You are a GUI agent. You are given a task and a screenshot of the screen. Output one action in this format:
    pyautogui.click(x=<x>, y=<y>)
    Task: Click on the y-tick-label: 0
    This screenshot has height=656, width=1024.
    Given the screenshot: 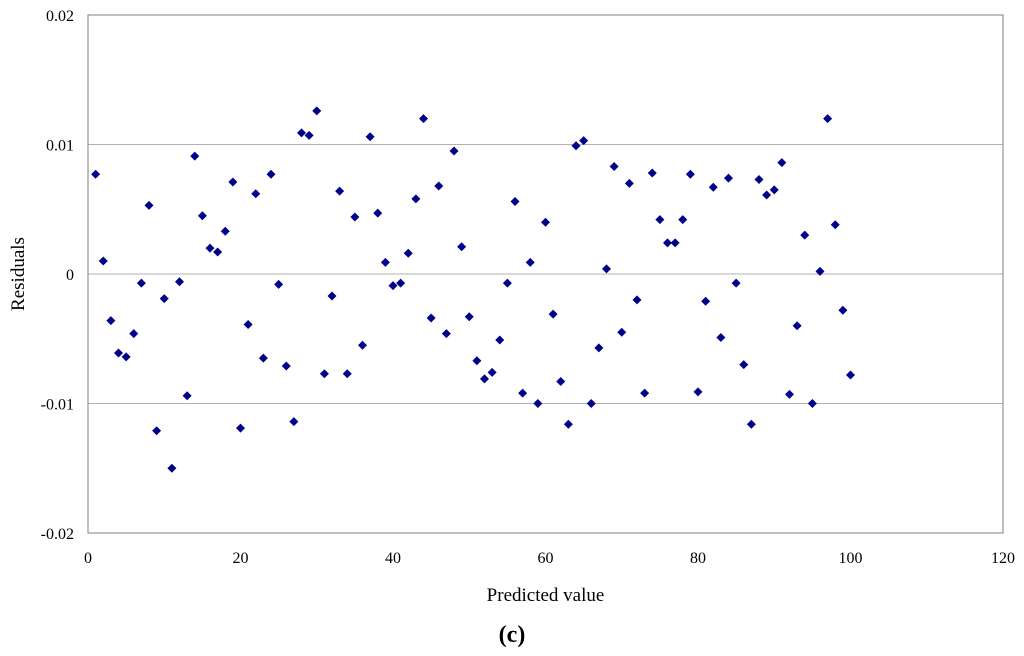 What is the action you would take?
    pyautogui.click(x=70, y=275)
    